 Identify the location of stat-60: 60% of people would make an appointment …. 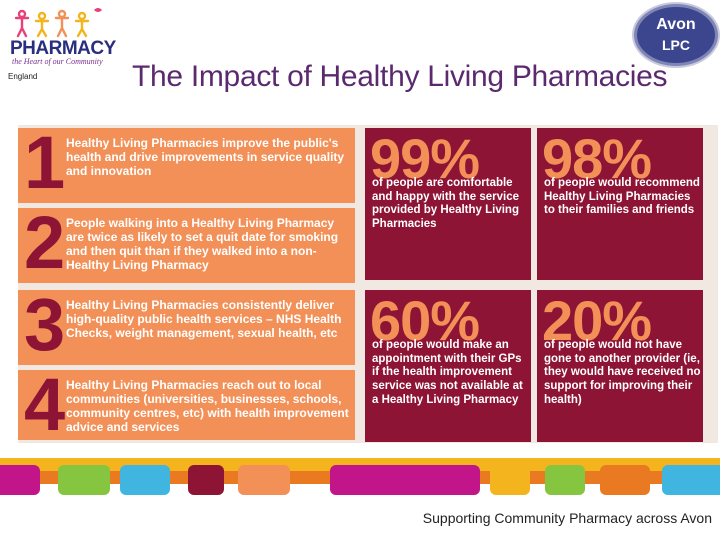
(448, 365).